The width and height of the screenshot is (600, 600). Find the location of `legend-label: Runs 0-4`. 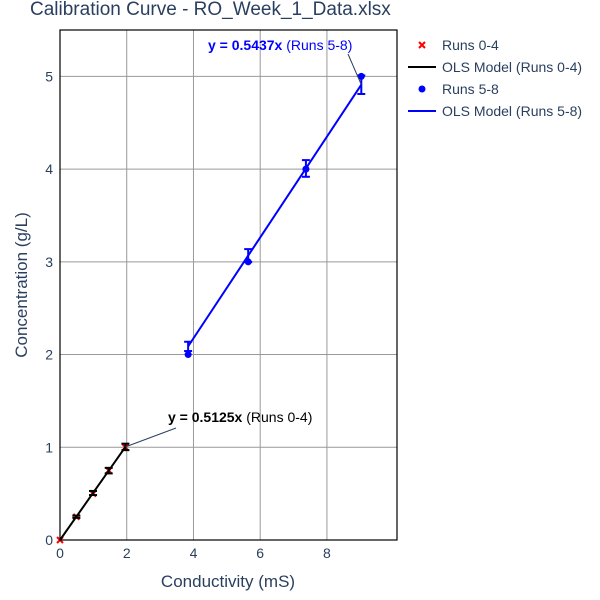

legend-label: Runs 0-4 is located at coordinates (470, 45).